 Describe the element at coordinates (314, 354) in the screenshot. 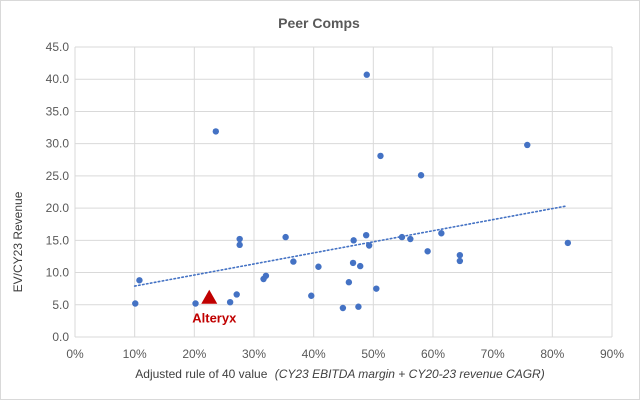

I see `x-tick-label: 40%` at that location.